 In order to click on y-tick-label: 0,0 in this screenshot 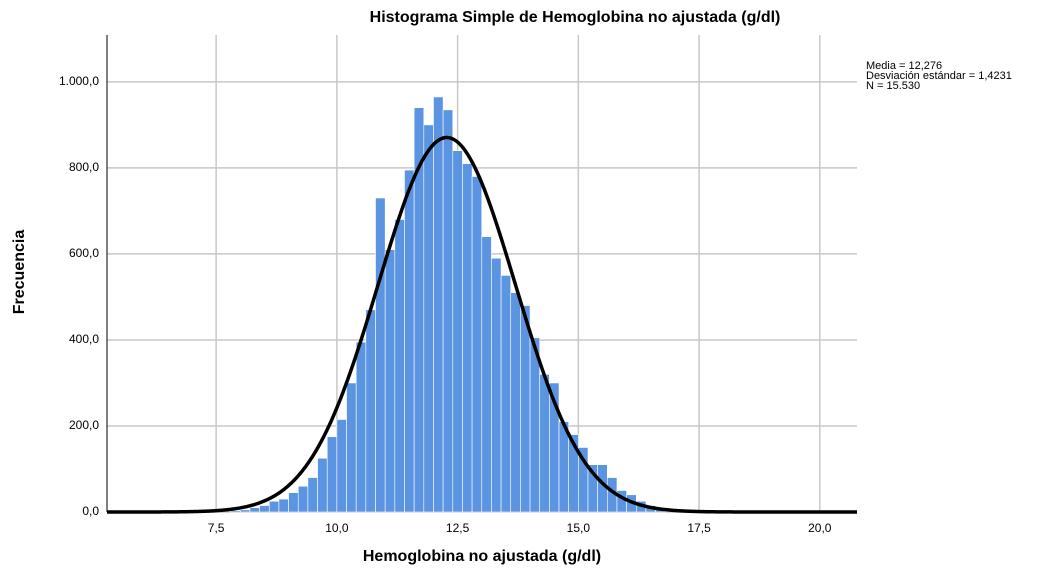, I will do `click(90, 511)`.